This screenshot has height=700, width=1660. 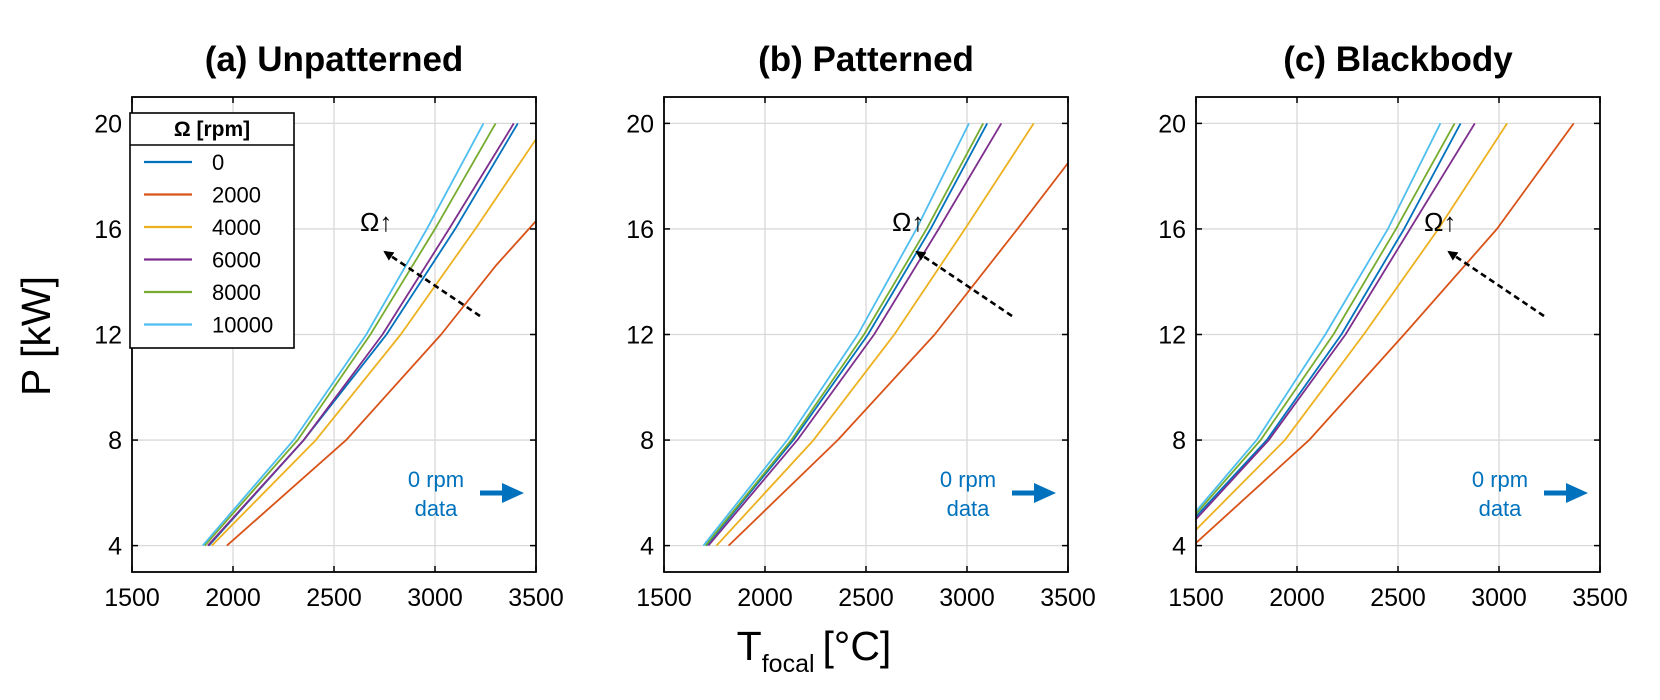 I want to click on legend-box, so click(x=212, y=230).